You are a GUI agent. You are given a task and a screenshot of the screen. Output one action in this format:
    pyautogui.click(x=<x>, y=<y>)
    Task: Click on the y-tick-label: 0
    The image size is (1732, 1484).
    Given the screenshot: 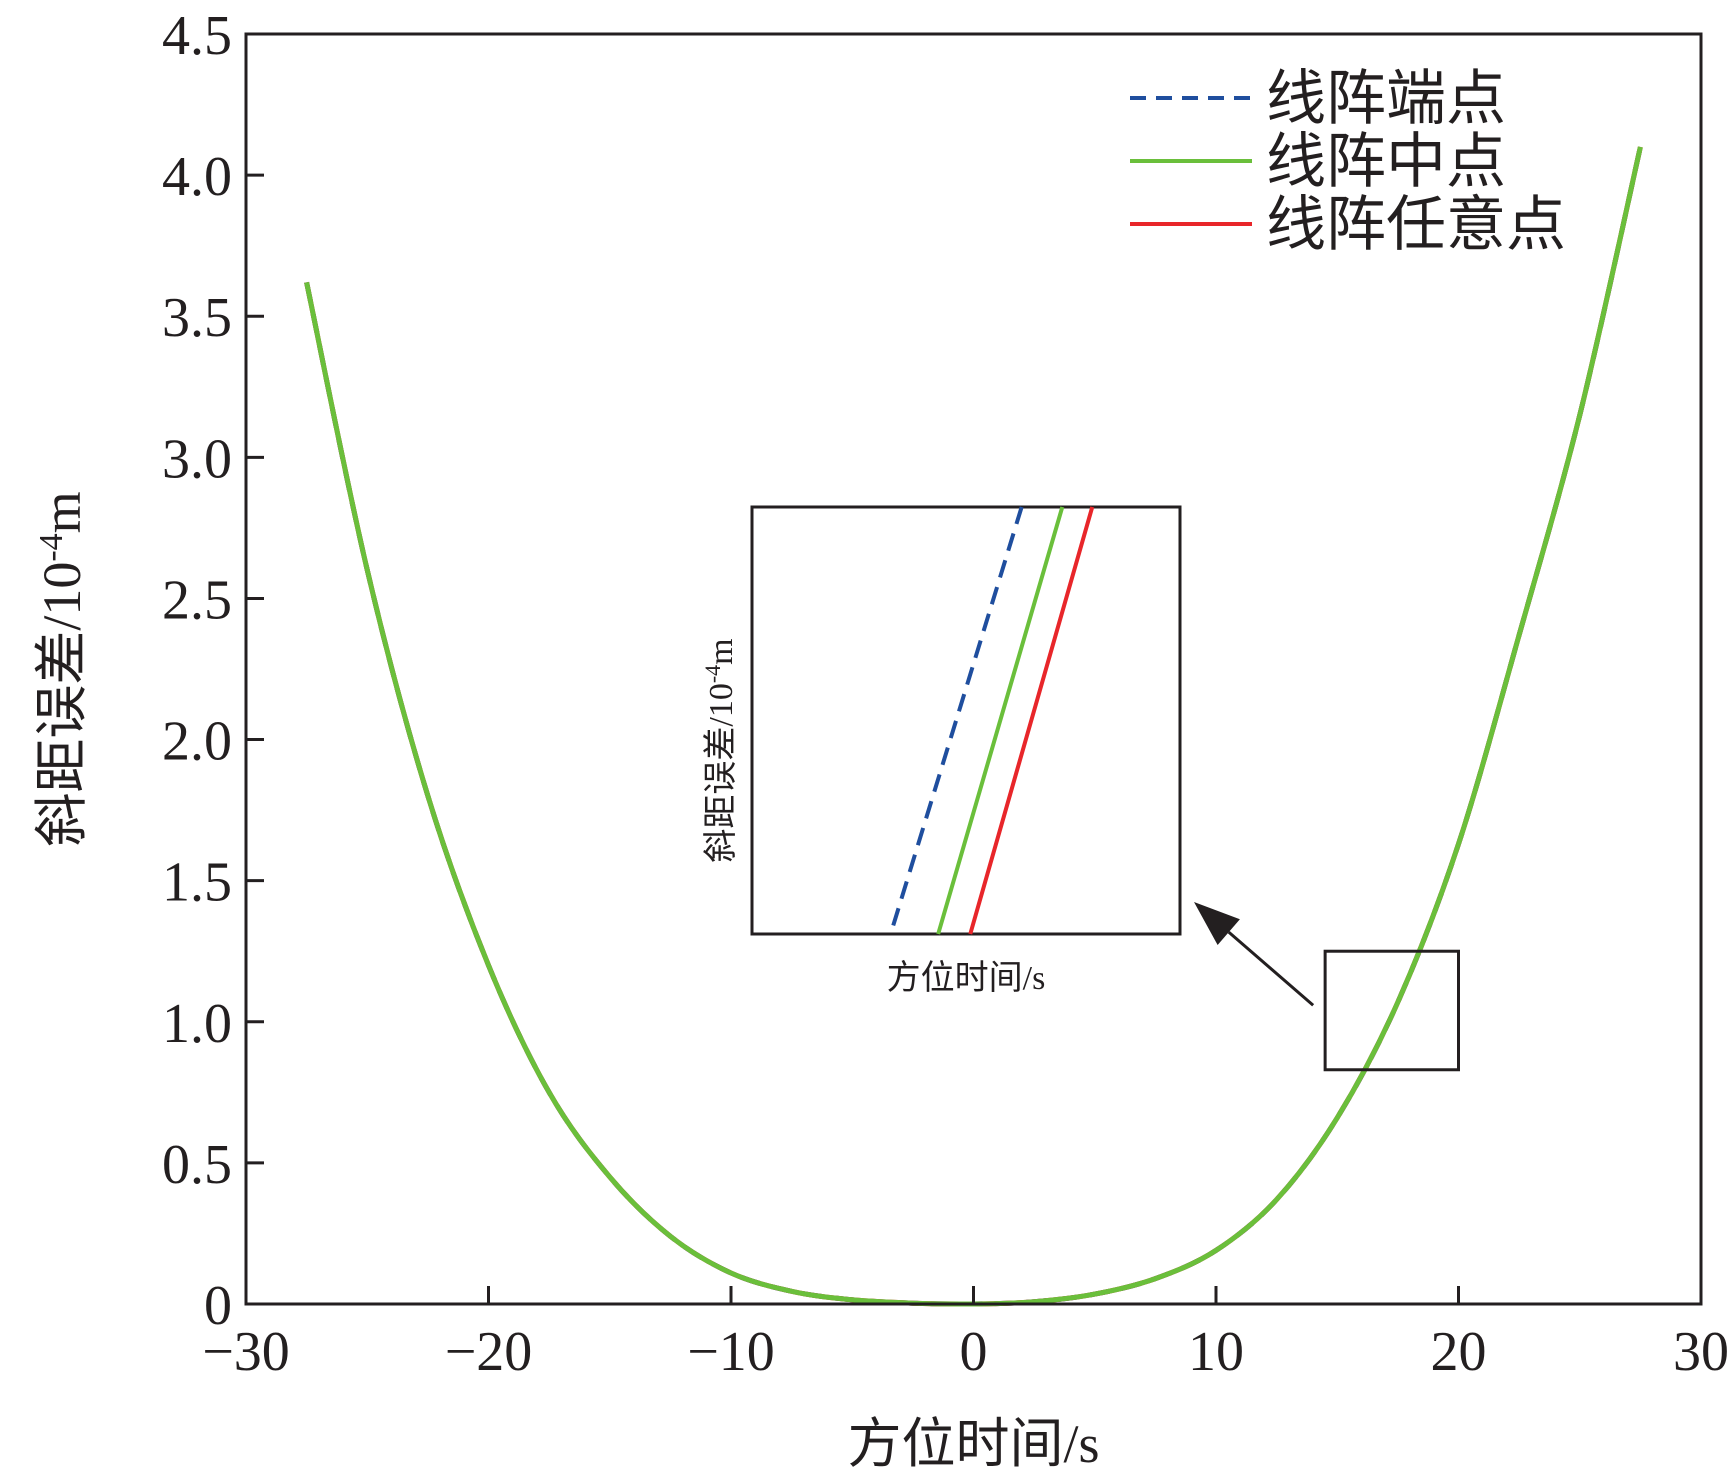 What is the action you would take?
    pyautogui.click(x=218, y=1306)
    